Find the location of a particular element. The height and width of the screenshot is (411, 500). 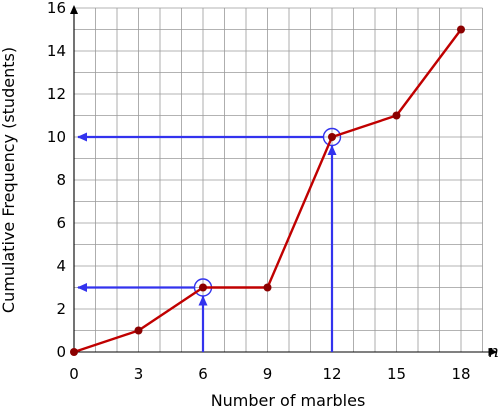

x-tick-label: 9 is located at coordinates (268, 374).